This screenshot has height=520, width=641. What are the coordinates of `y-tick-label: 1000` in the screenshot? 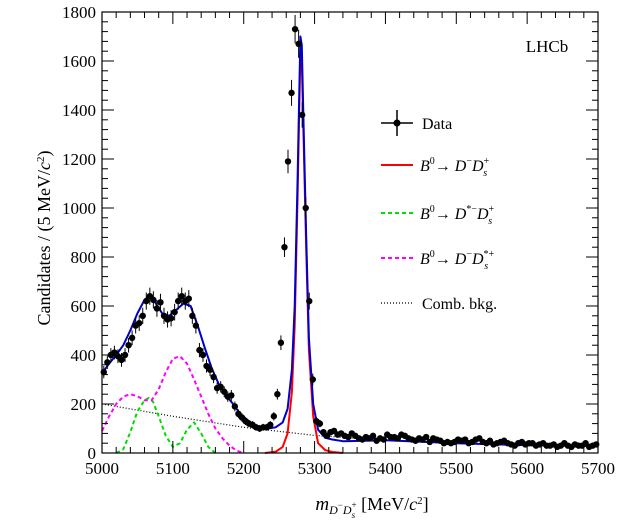 It's located at (79, 208).